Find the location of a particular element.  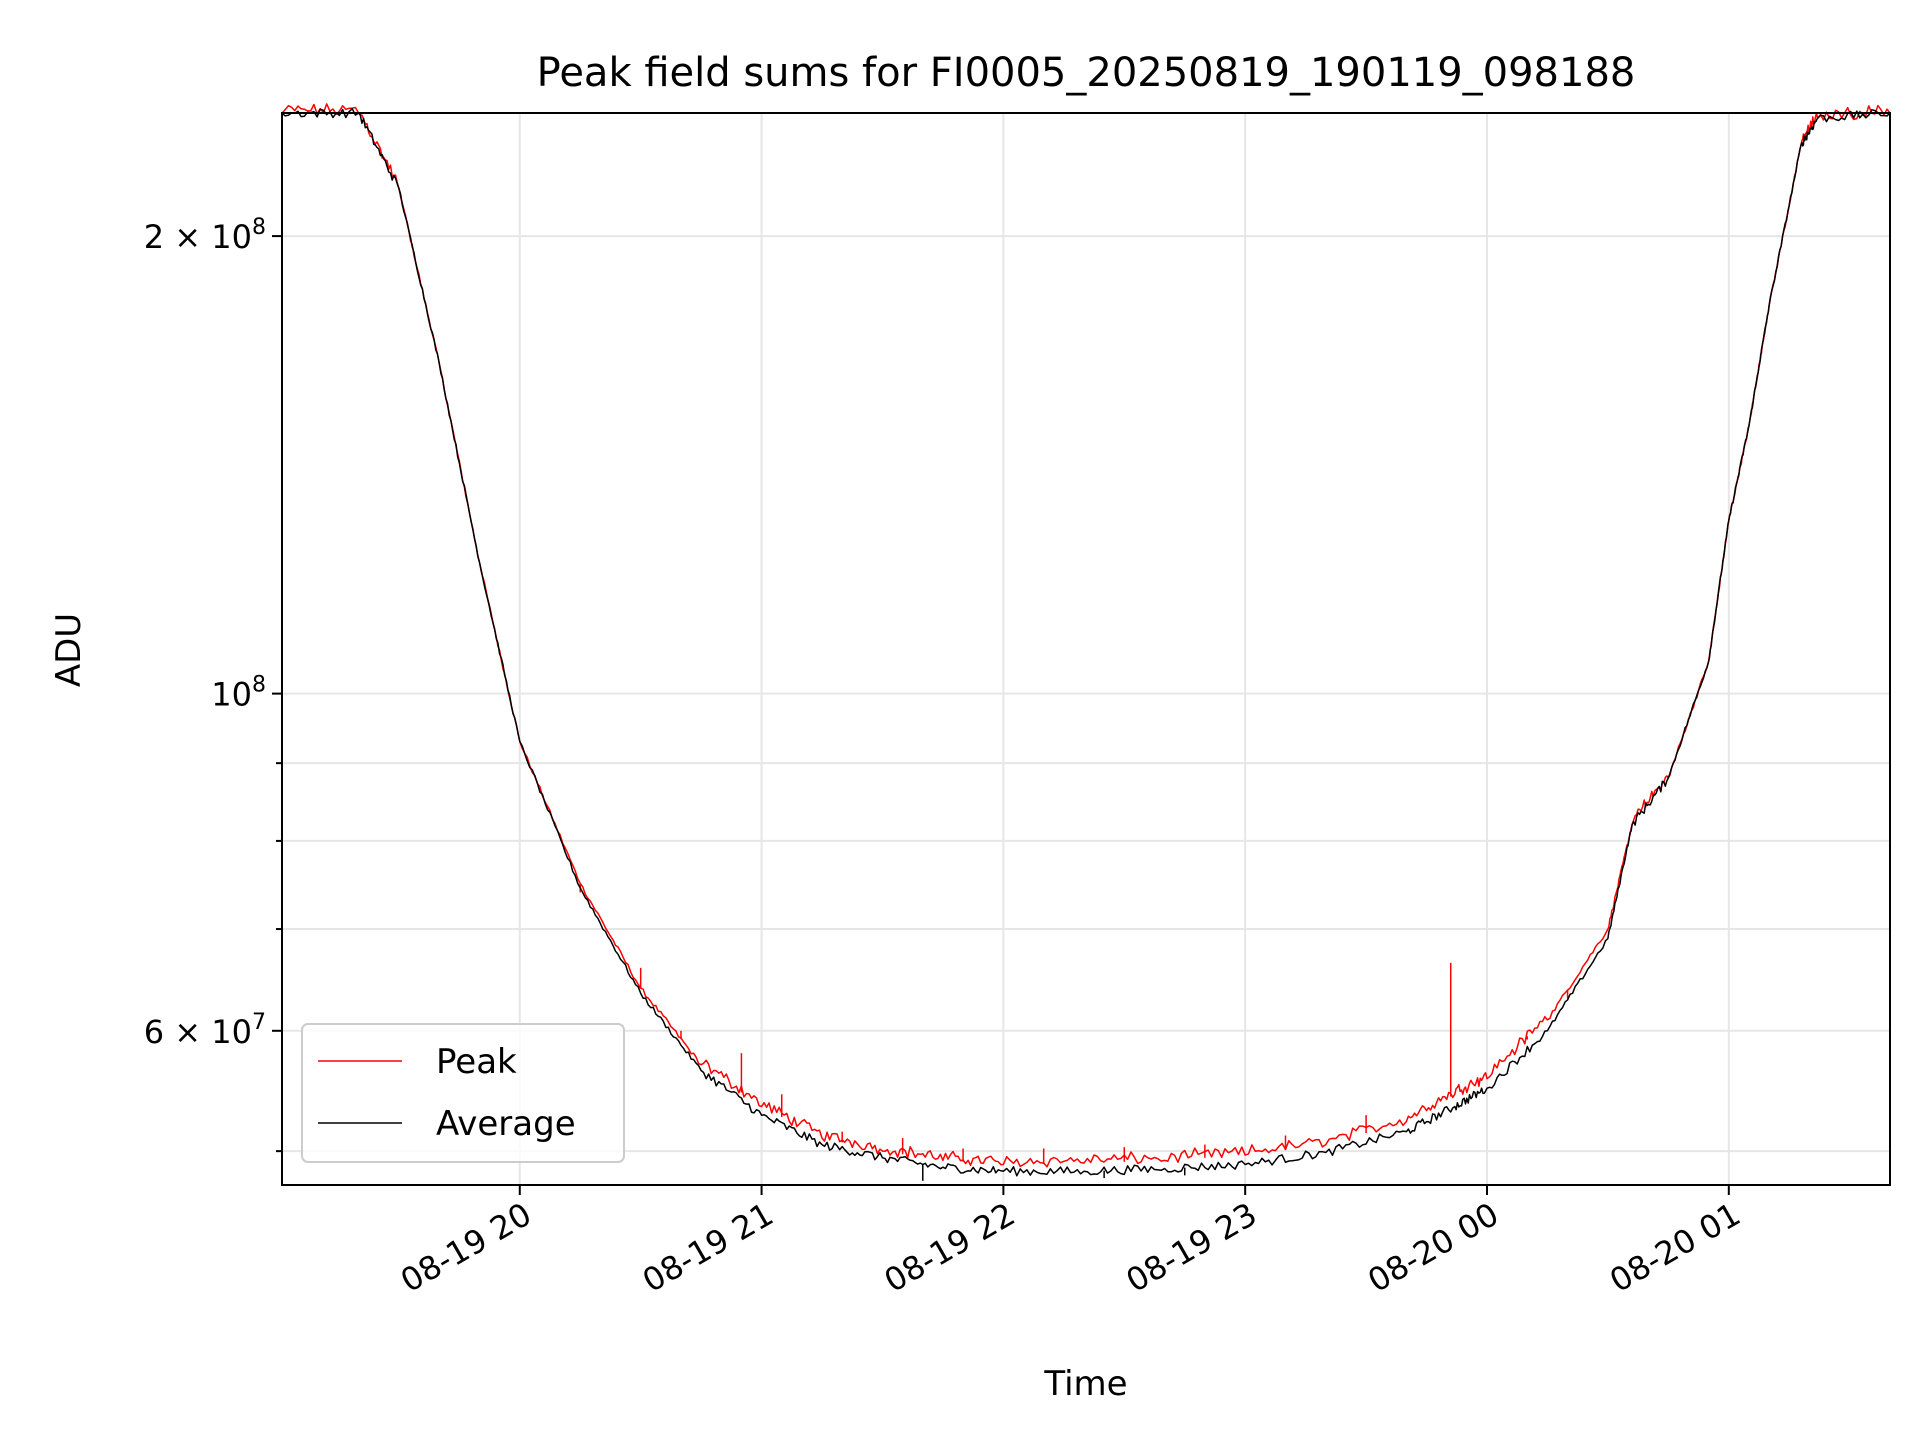

y-tick-label: 2 × 108 is located at coordinates (205, 235).